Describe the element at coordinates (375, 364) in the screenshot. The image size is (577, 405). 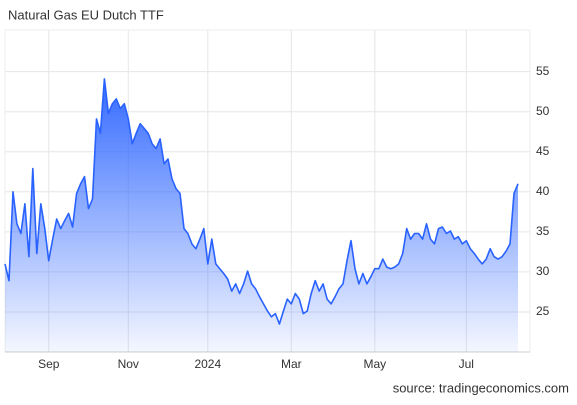
I see `x-tick-label: May` at that location.